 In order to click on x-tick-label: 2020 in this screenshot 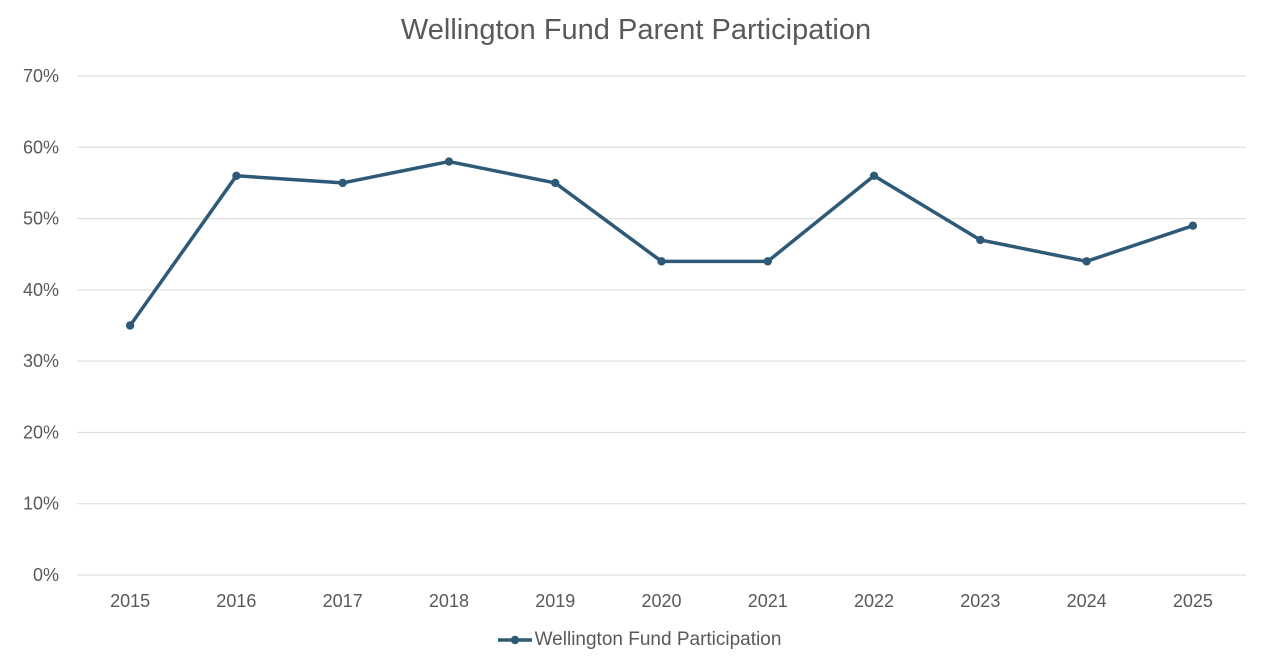, I will do `click(661, 601)`.